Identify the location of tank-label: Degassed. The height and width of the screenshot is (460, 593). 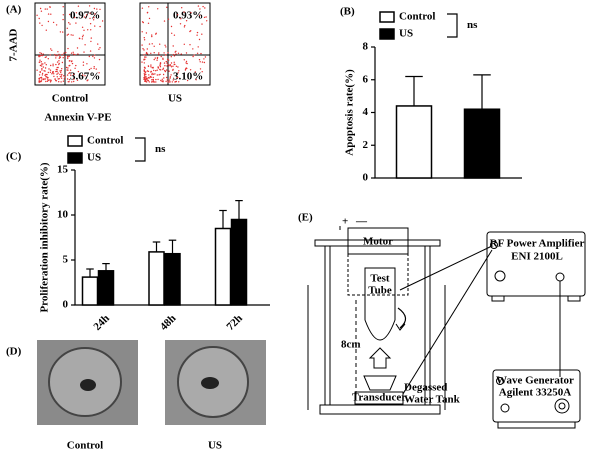
(425, 388).